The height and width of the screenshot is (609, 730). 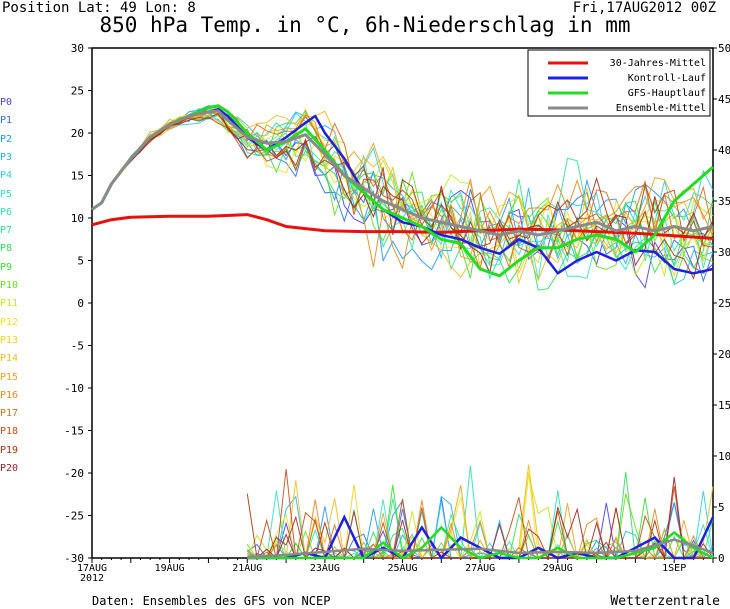 I want to click on x-tick-label: 17AUG, so click(x=92, y=568).